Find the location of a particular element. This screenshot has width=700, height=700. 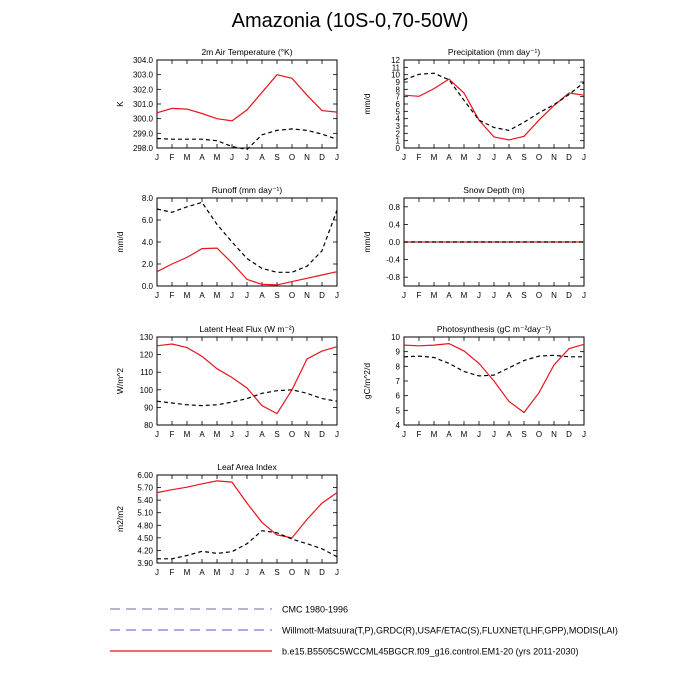

y-tick-label: 4.50 is located at coordinates (145, 538).